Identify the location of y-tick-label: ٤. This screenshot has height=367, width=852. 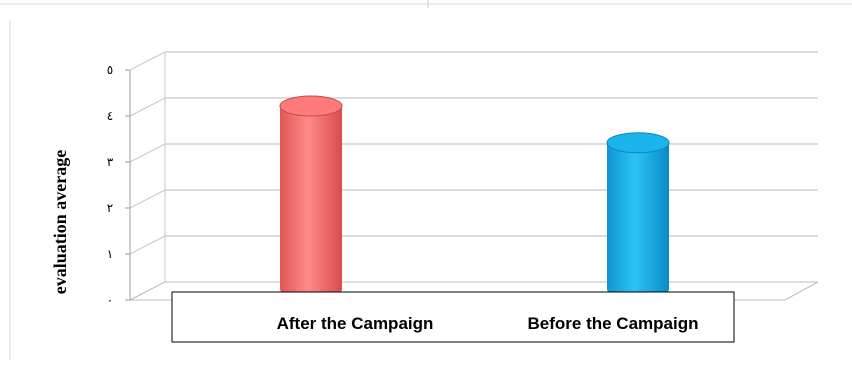
(110, 116).